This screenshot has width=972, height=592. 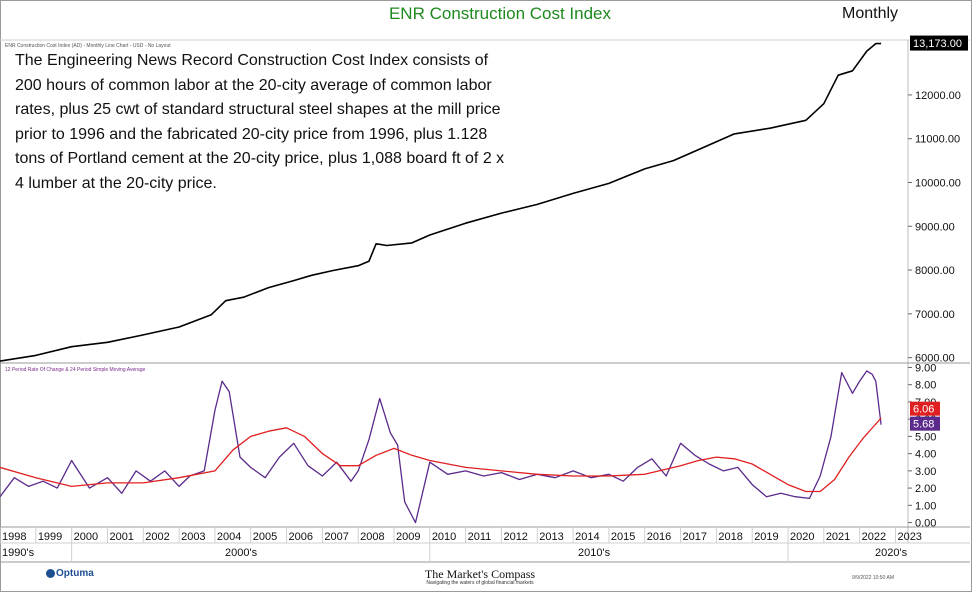 What do you see at coordinates (766, 537) in the screenshot?
I see `x-tick-label: 2019` at bounding box center [766, 537].